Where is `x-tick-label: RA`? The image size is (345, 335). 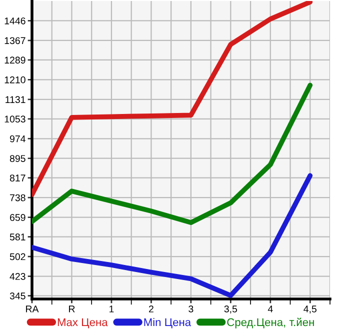 x-tick-label: RA is located at coordinates (32, 309).